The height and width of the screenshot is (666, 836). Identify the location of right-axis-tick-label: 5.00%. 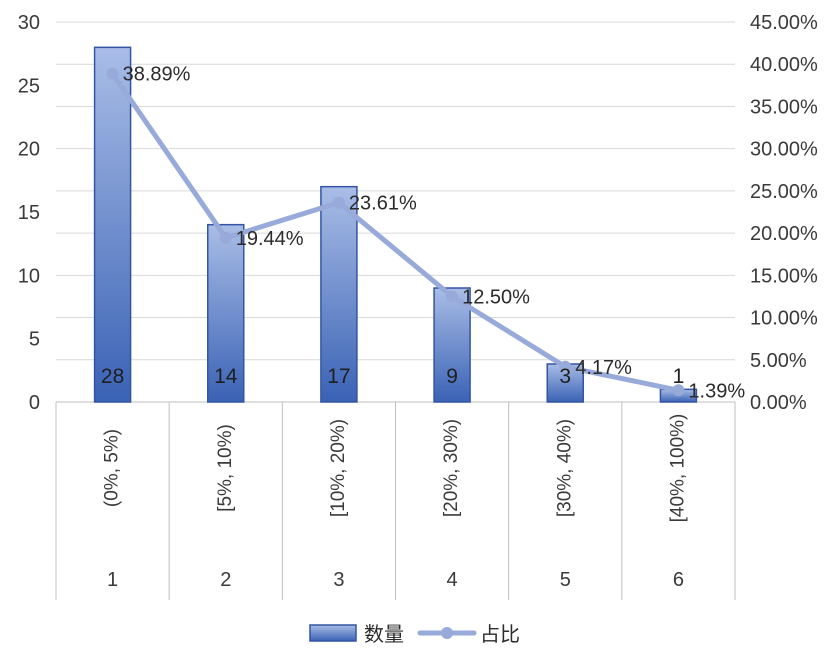
(778, 361).